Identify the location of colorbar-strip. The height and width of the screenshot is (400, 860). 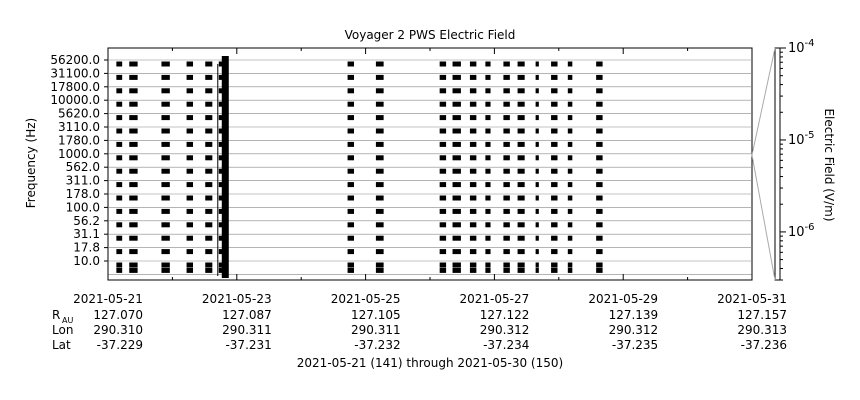
(777, 164).